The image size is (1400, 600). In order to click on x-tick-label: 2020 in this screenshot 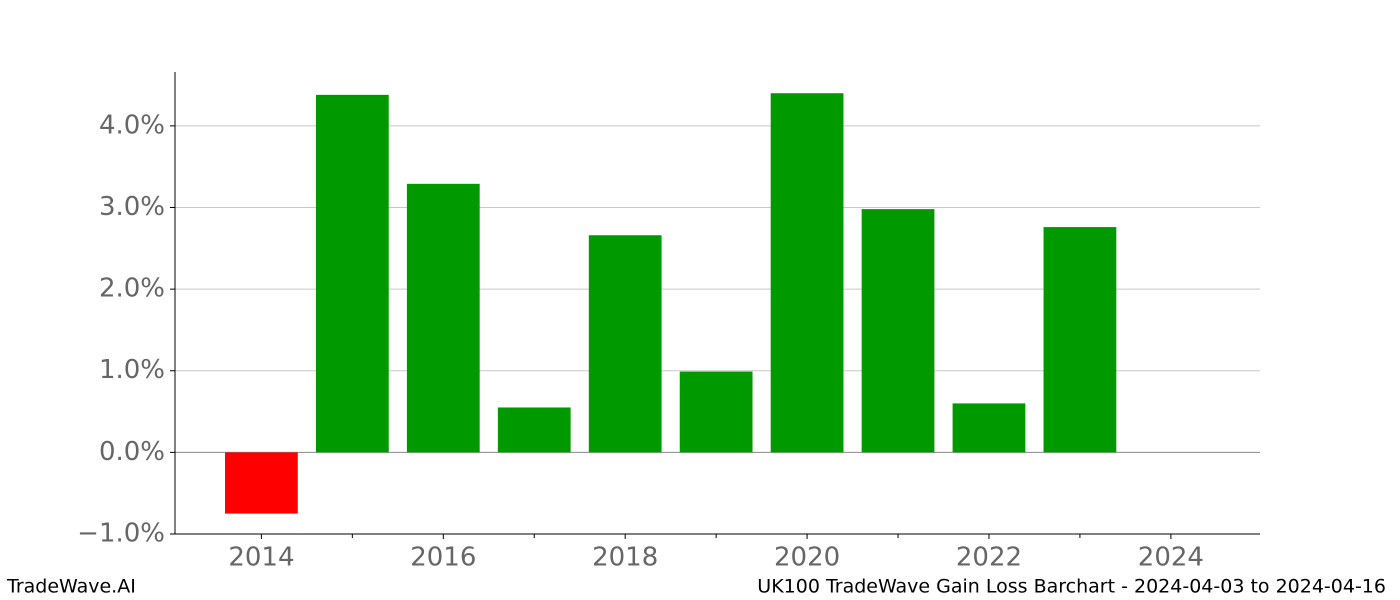, I will do `click(807, 558)`.